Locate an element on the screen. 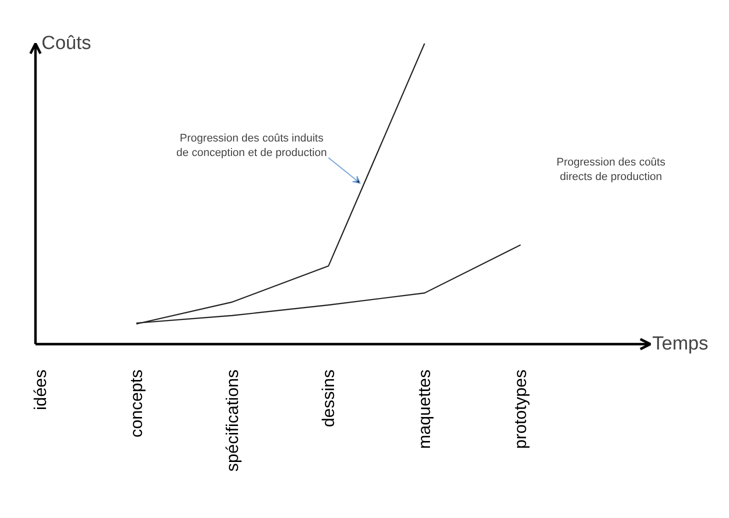  x-tick-label: spécifications is located at coordinates (232, 420).